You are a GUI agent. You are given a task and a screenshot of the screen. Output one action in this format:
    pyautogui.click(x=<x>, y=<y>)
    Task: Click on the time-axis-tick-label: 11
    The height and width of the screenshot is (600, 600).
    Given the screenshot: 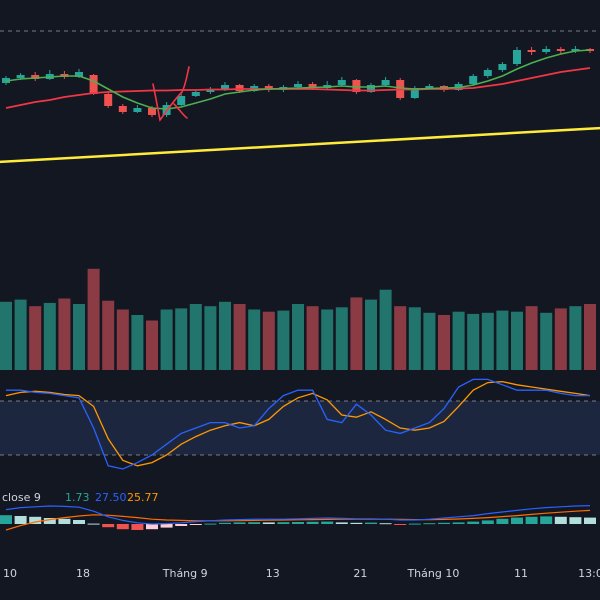 What is the action you would take?
    pyautogui.click(x=521, y=573)
    